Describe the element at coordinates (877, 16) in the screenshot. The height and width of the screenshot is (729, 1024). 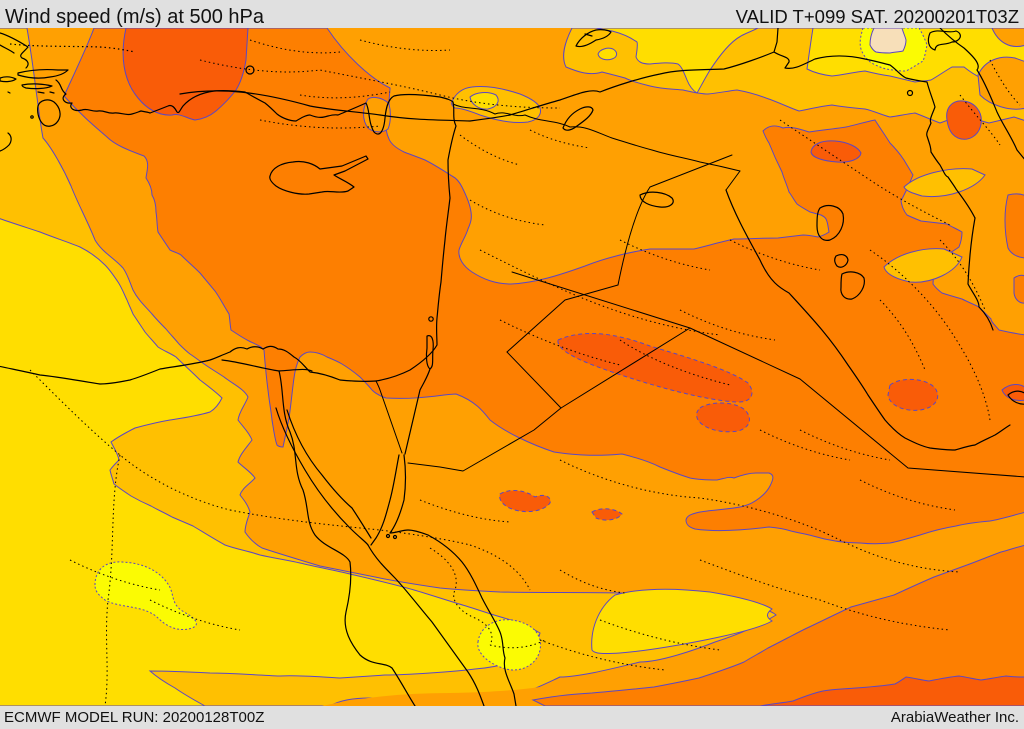
I see `svg-text: VALID T+099 SAT. 20200201T03Z` at that location.